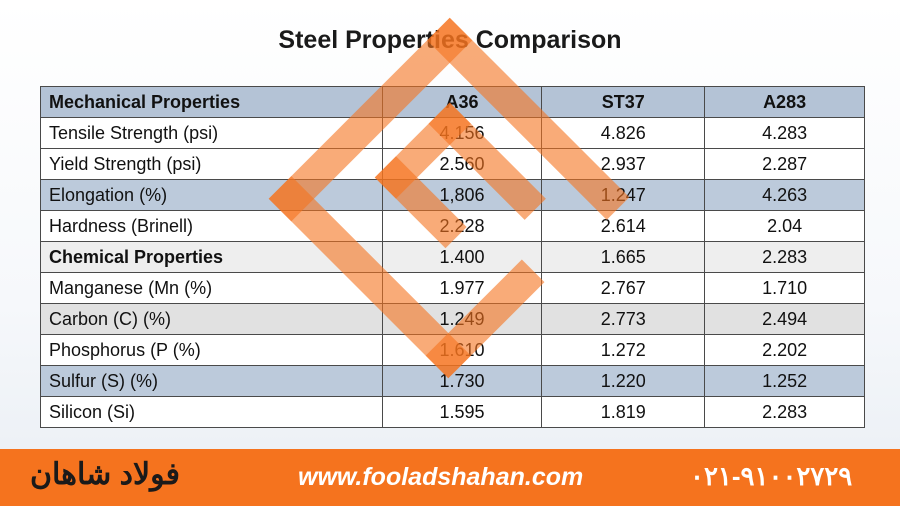 The image size is (900, 506). Describe the element at coordinates (105, 474) in the screenshot. I see `brand-name: فولاد شاهان` at that location.